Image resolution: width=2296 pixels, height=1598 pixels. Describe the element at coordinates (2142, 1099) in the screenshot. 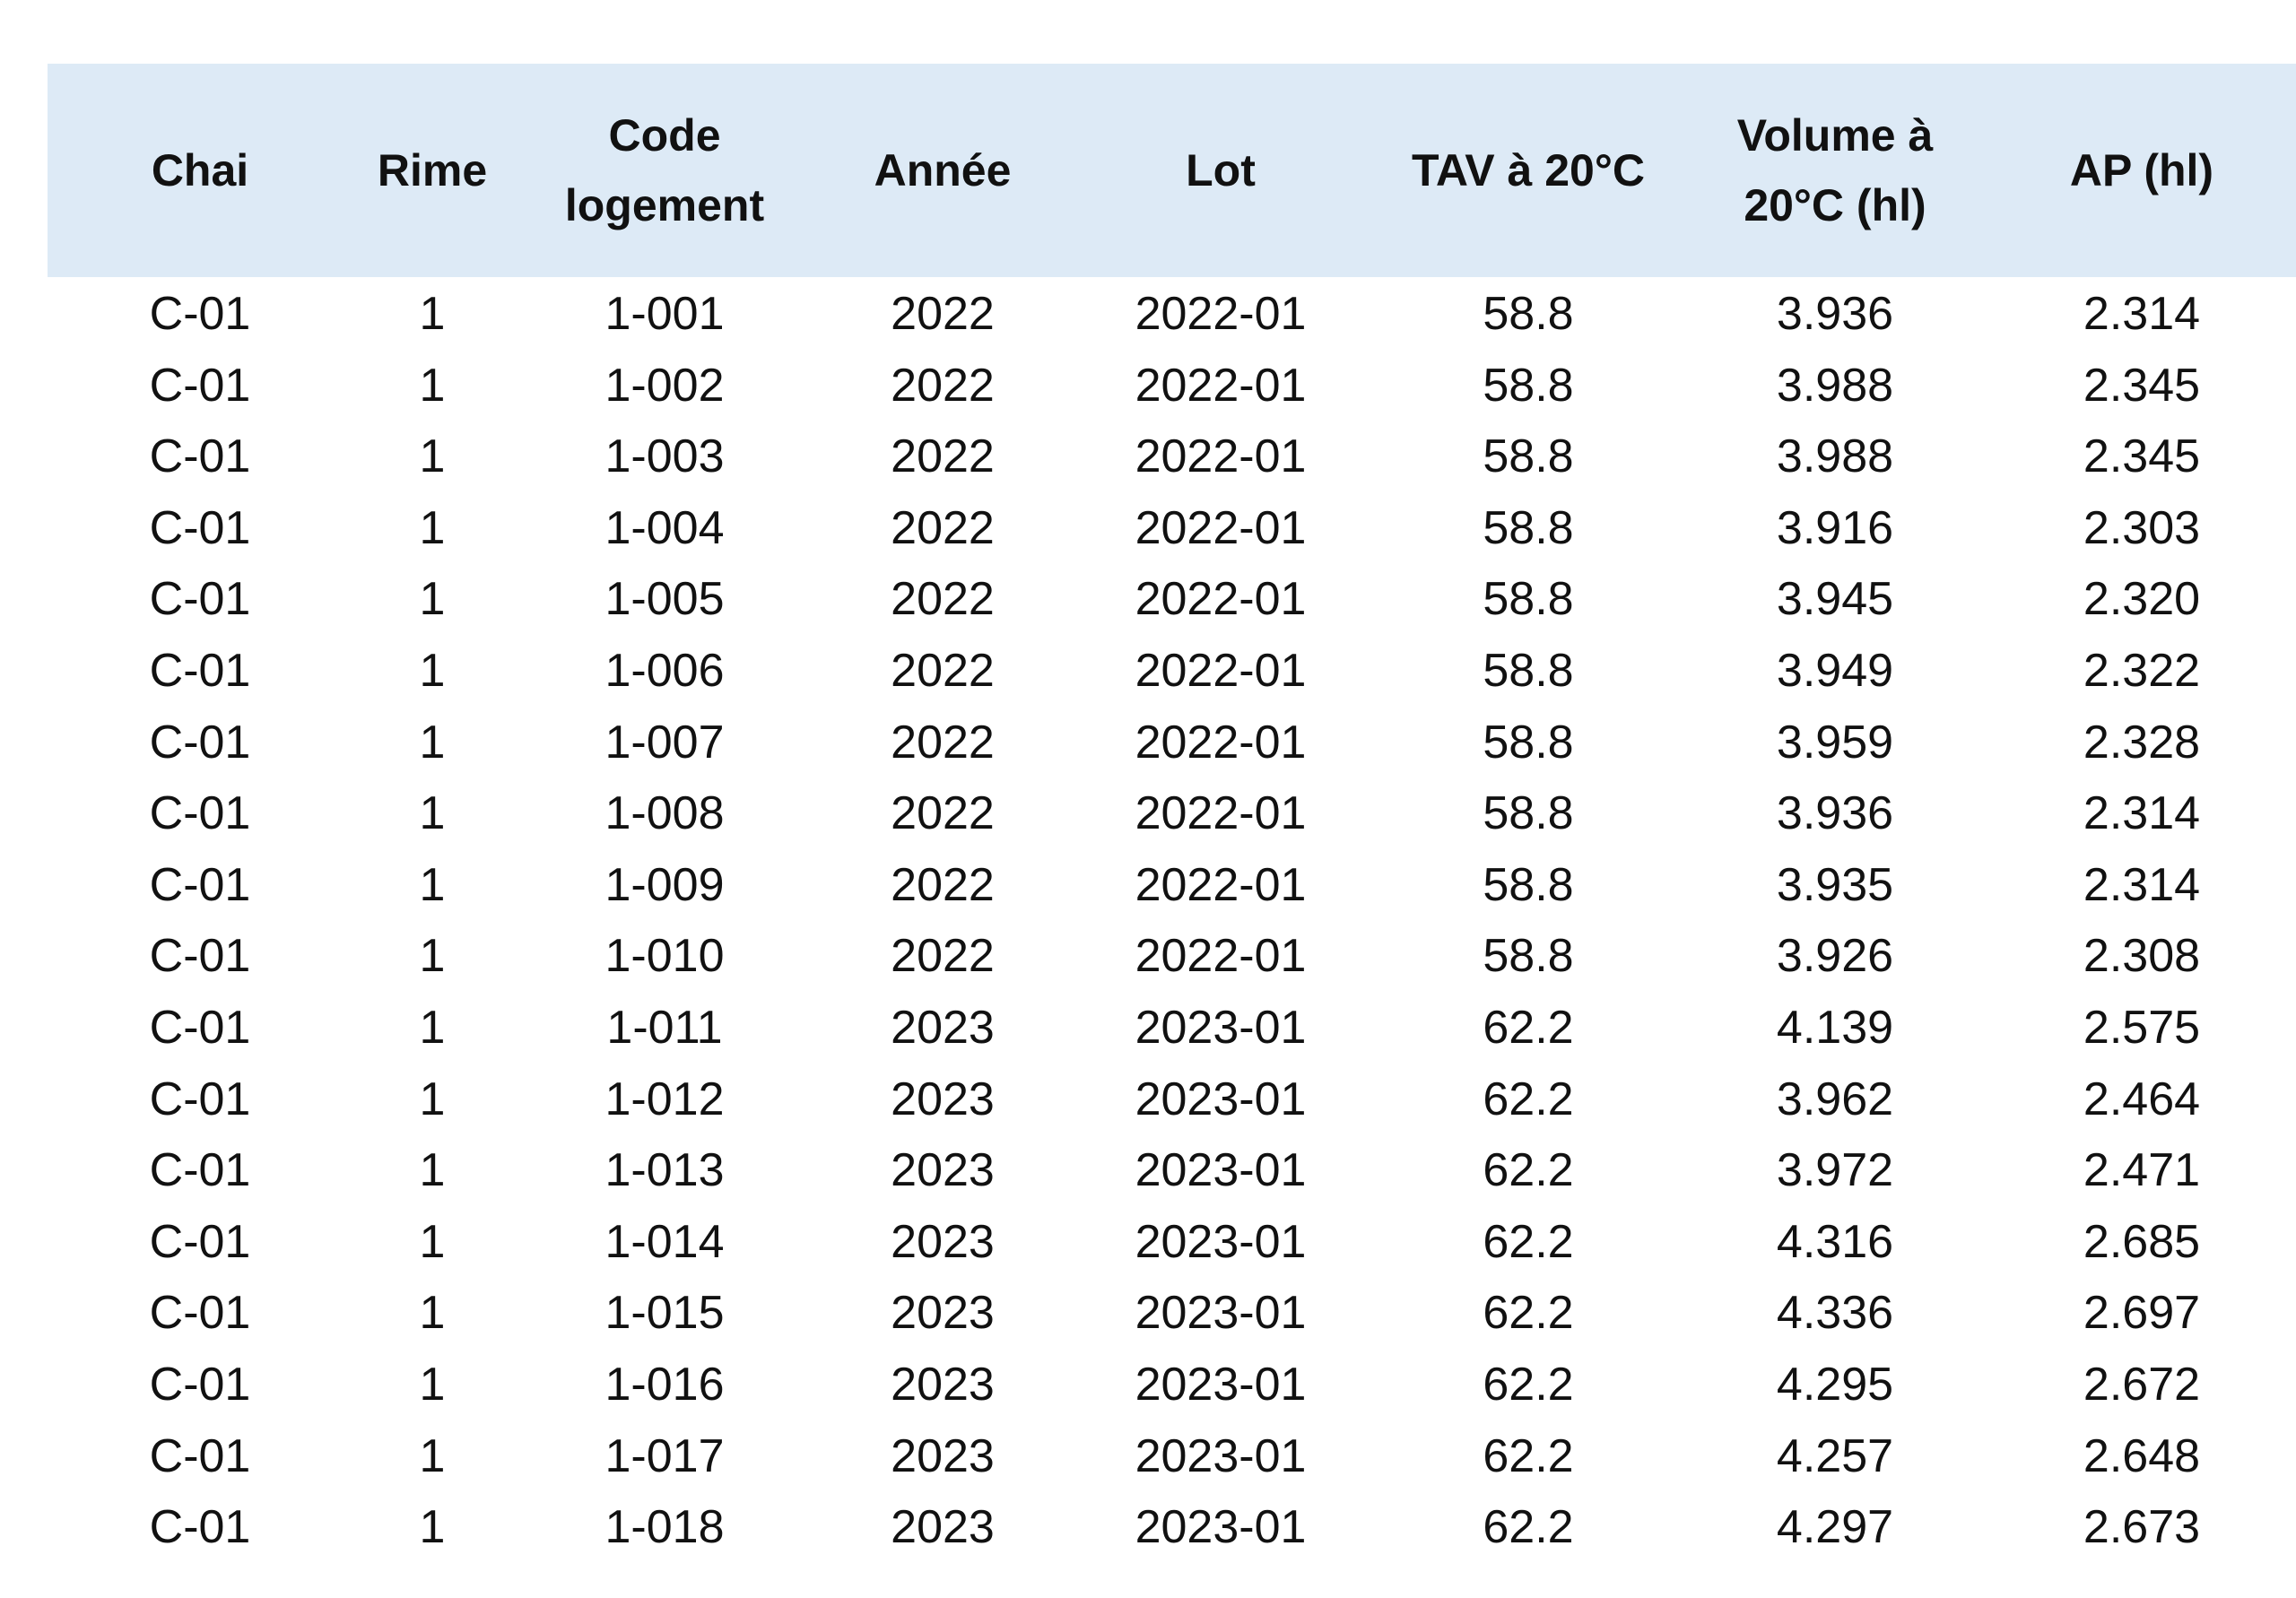

I see `table-cell: 2.464` at that location.